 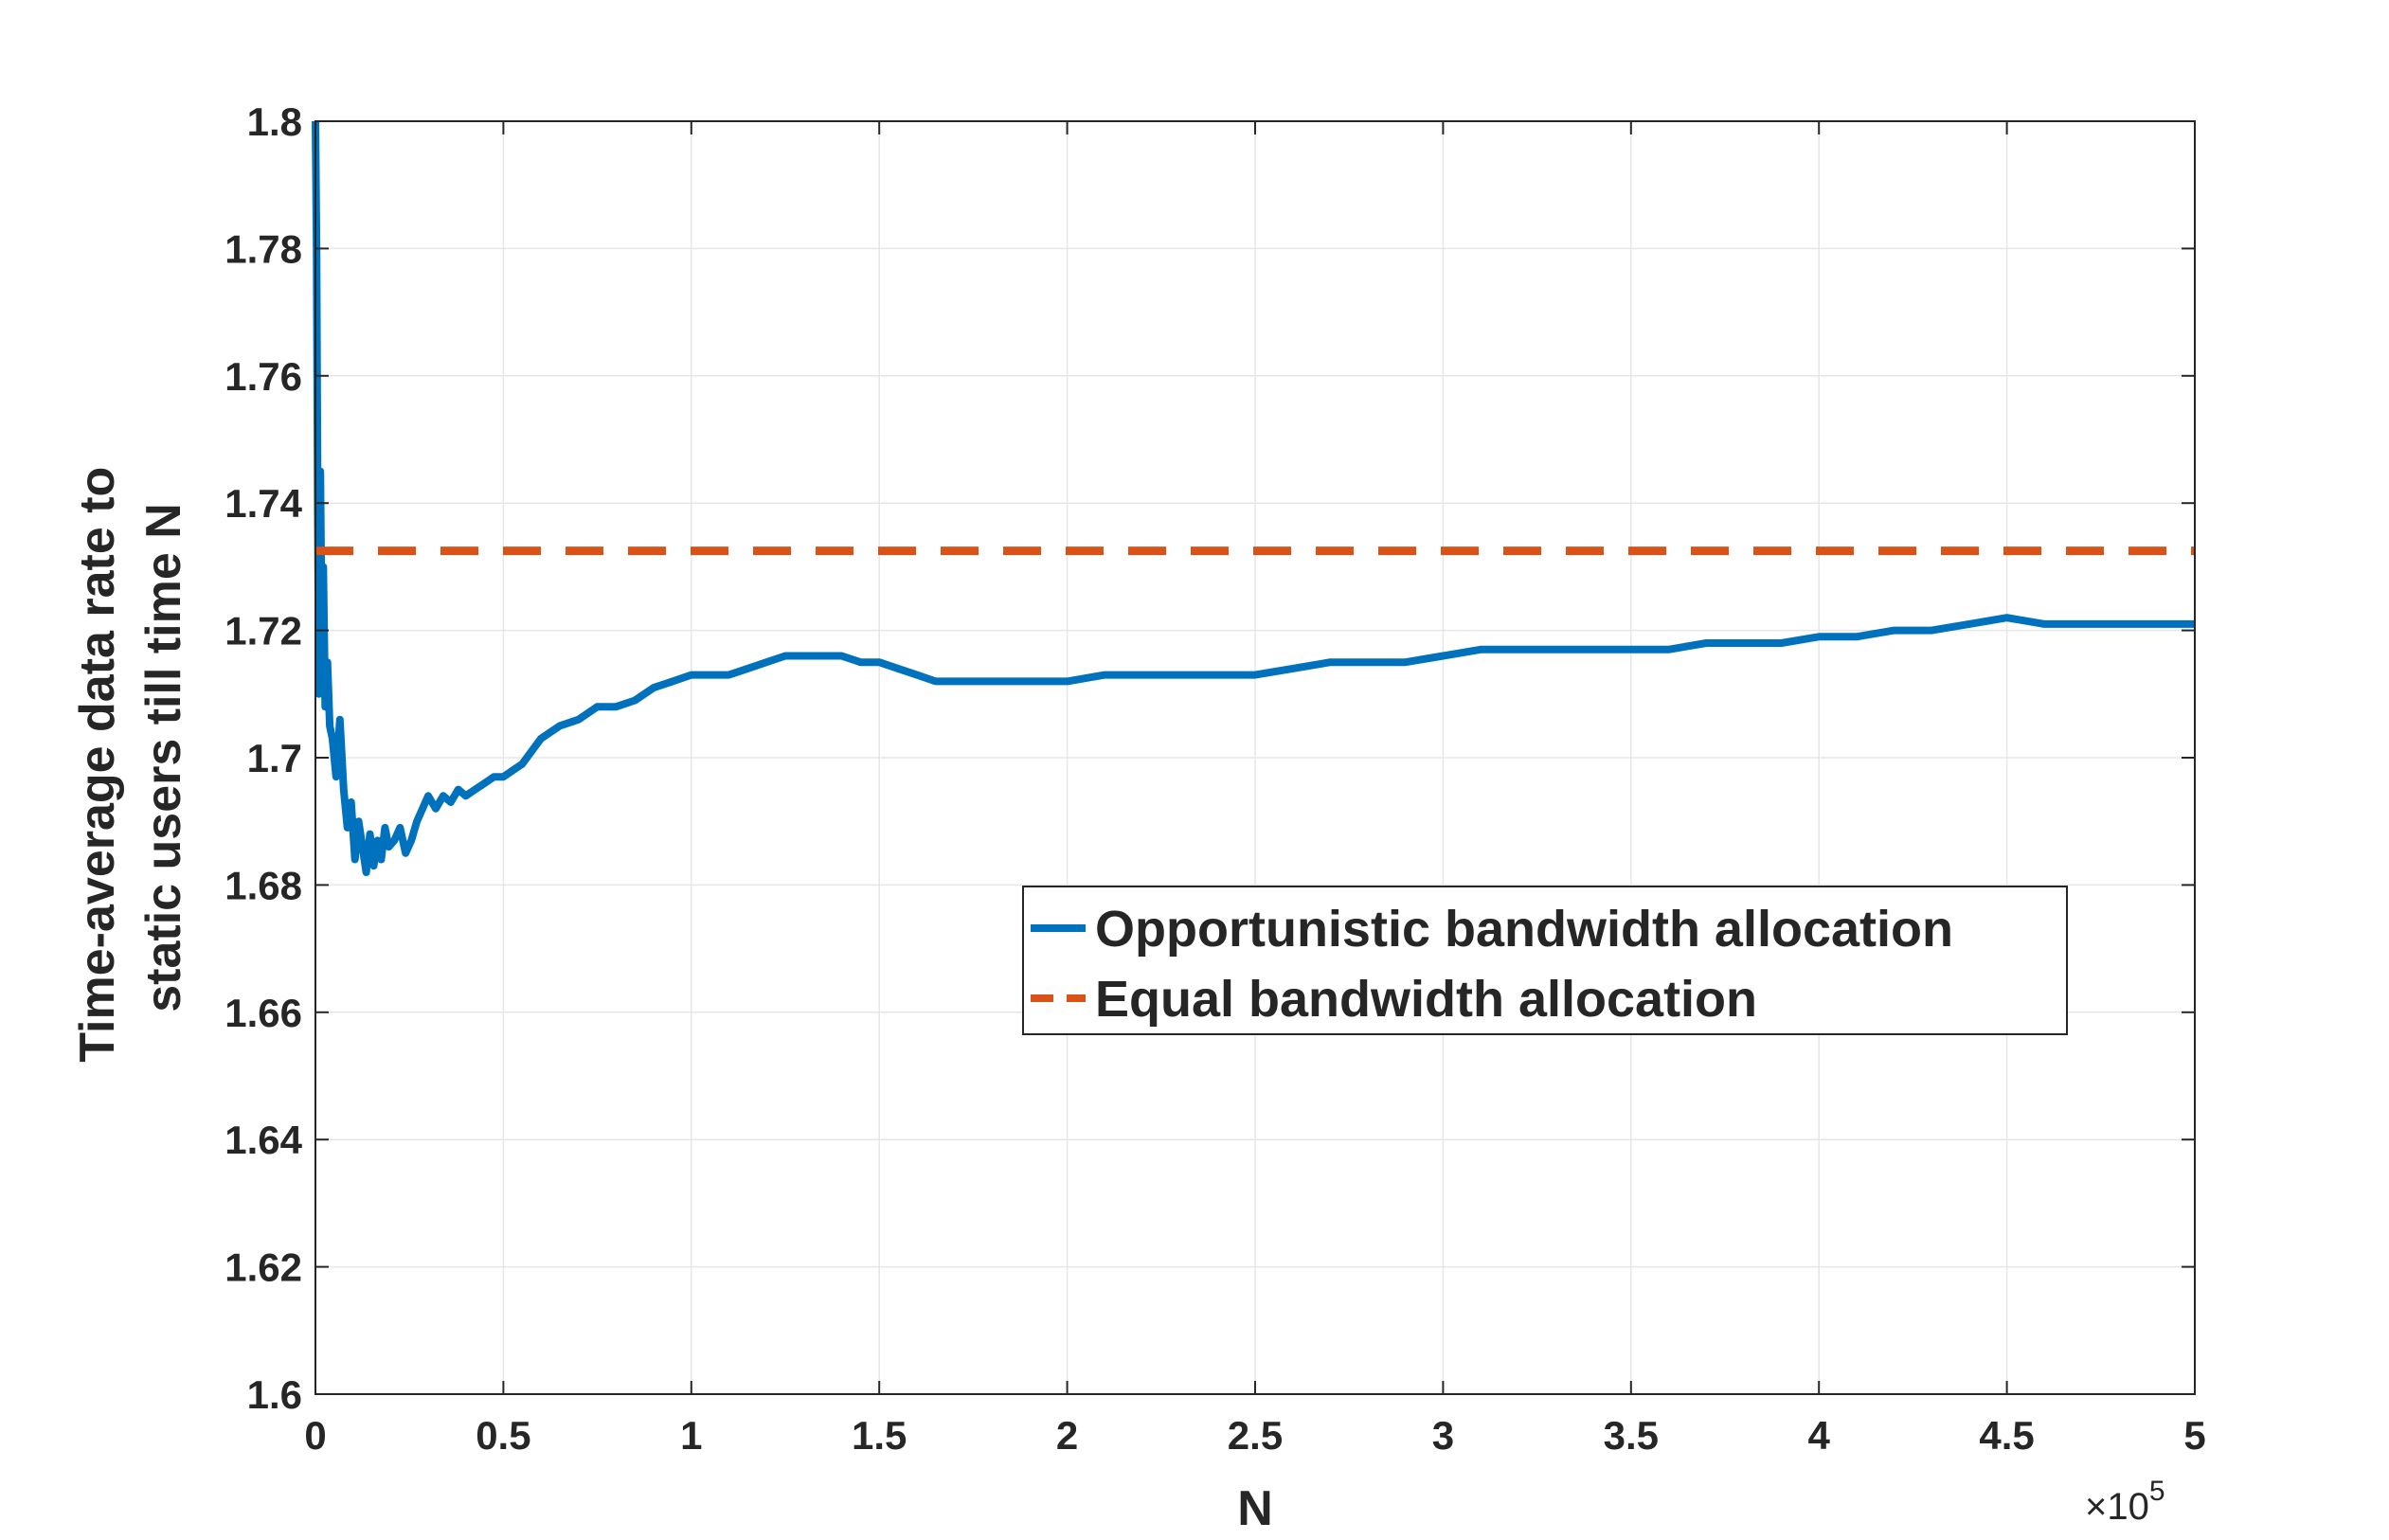 What do you see at coordinates (163, 757) in the screenshot?
I see `y-axis-title-line-2: static users till time N` at bounding box center [163, 757].